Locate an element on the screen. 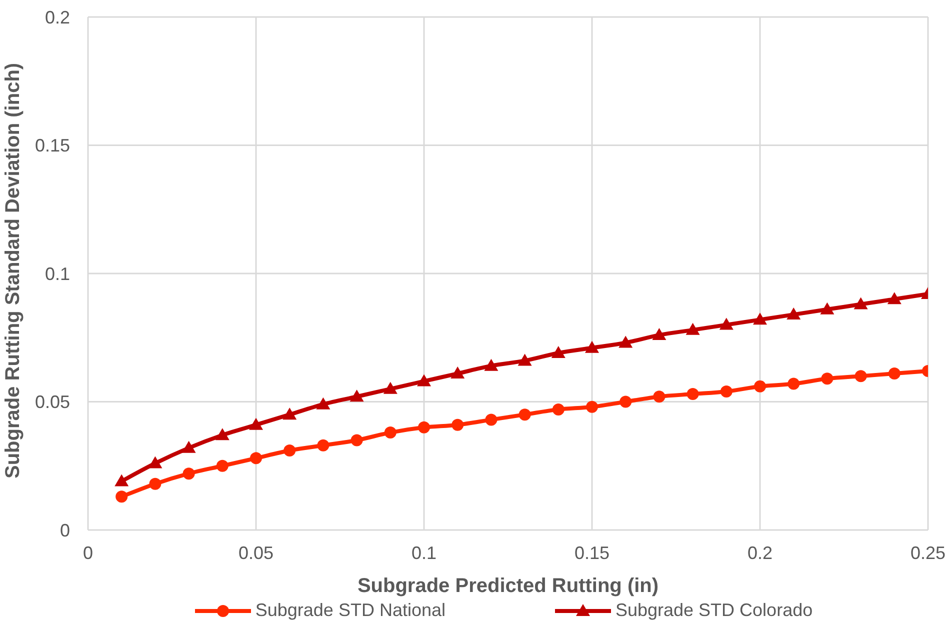 This screenshot has height=631, width=952. y-tick-label: 0.1 is located at coordinates (57, 274).